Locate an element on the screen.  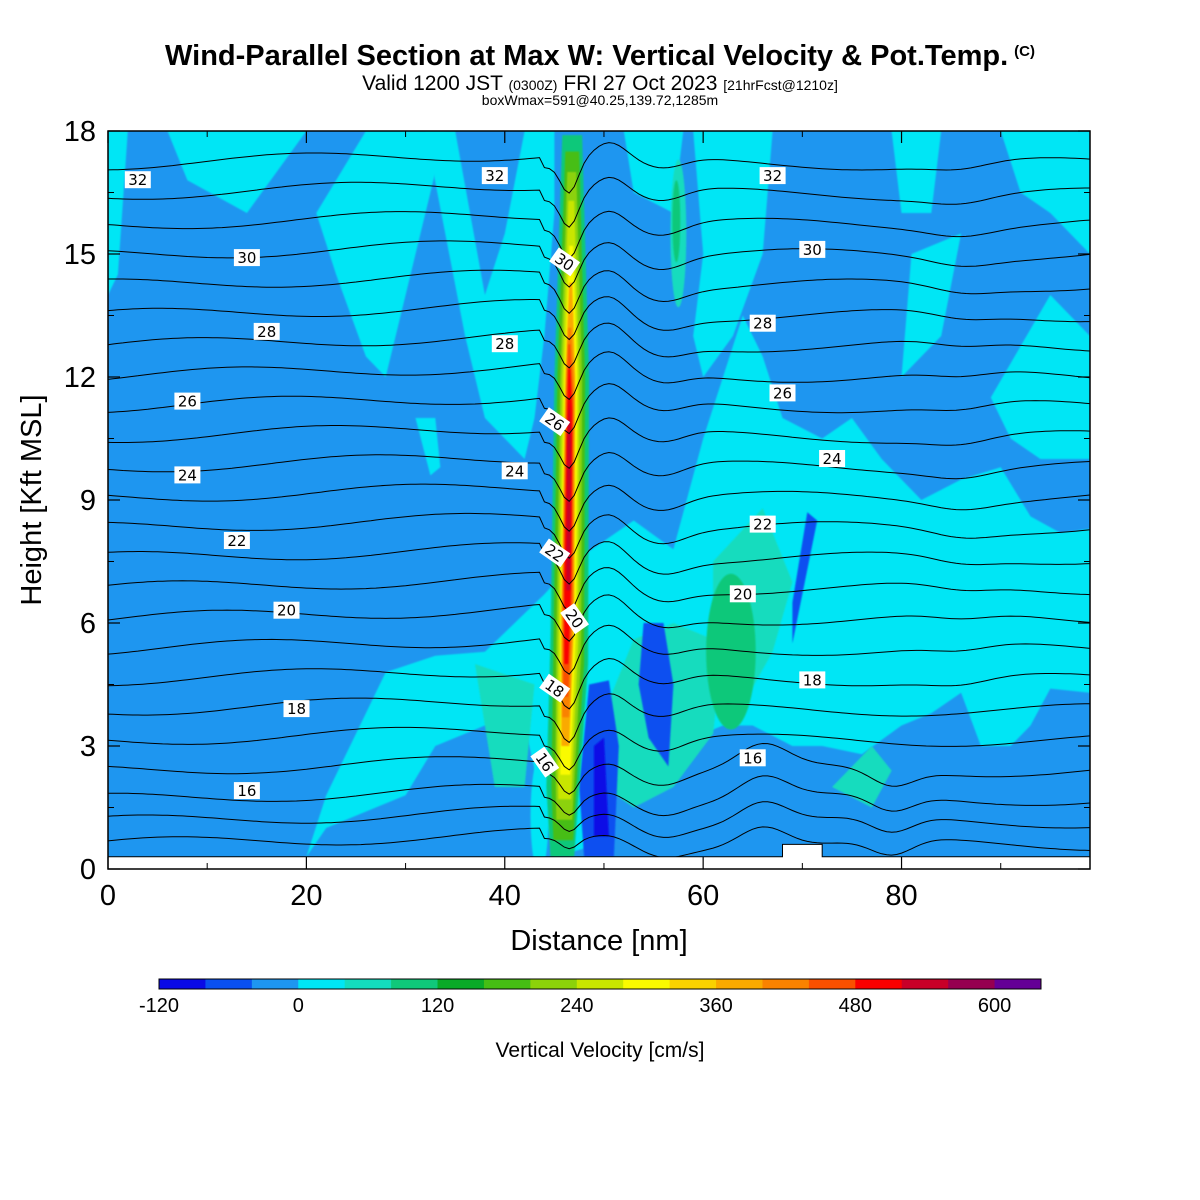
contour-label: 16 is located at coordinates (752, 758).